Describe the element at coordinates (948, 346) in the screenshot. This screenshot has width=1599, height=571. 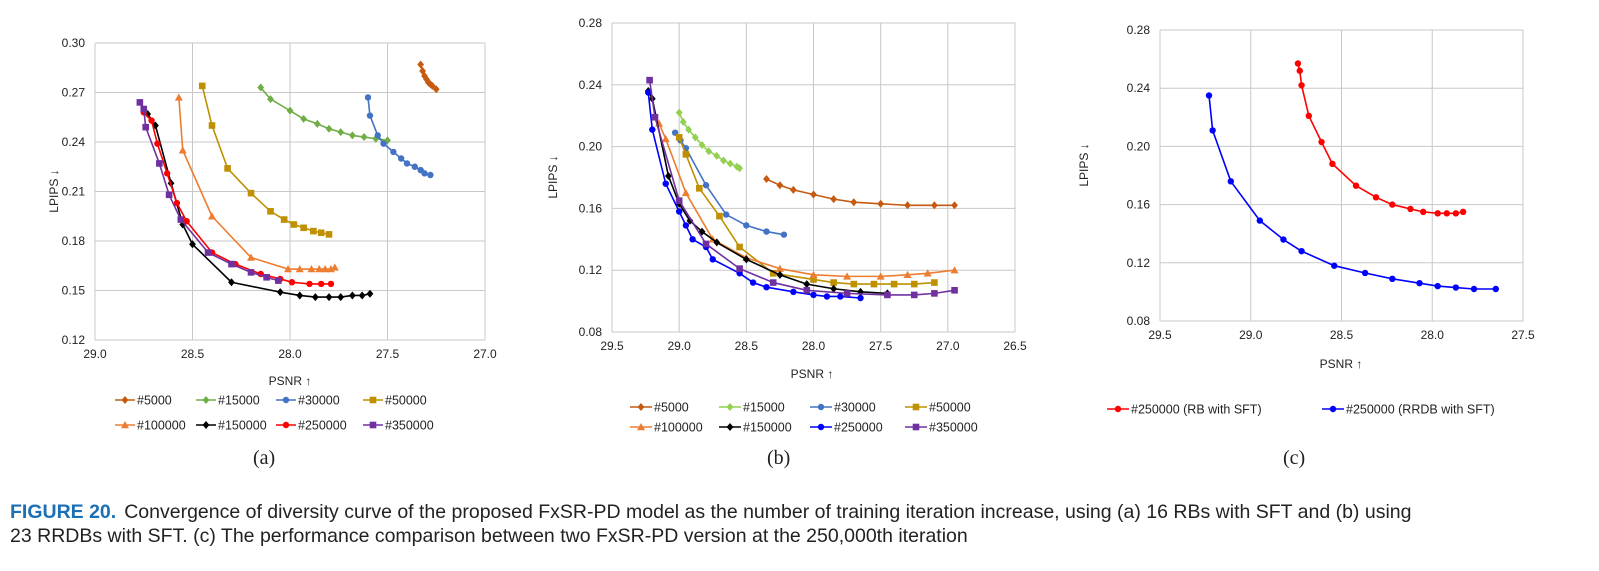
I see `x-tick-label: 27.0` at that location.